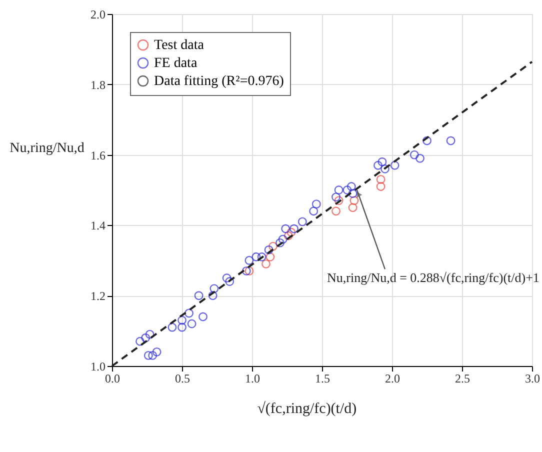 The height and width of the screenshot is (452, 542). I want to click on x-tick-label: 3.0, so click(532, 379).